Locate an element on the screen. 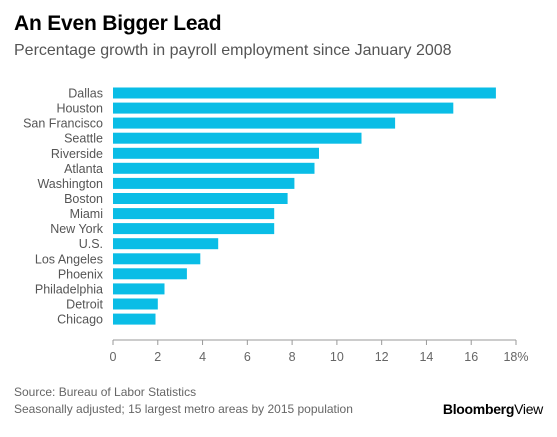  bloomberg-view-logo: BloombergView is located at coordinates (493, 409).